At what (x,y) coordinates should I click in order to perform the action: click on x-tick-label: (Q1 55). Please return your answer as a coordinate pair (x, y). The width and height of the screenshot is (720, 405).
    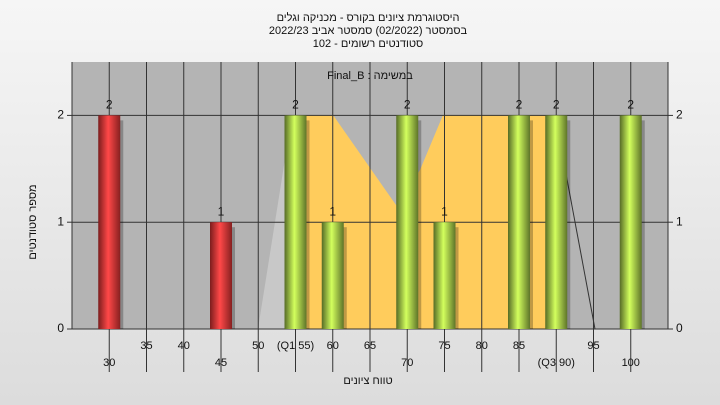
    Looking at the image, I should click on (295, 346).